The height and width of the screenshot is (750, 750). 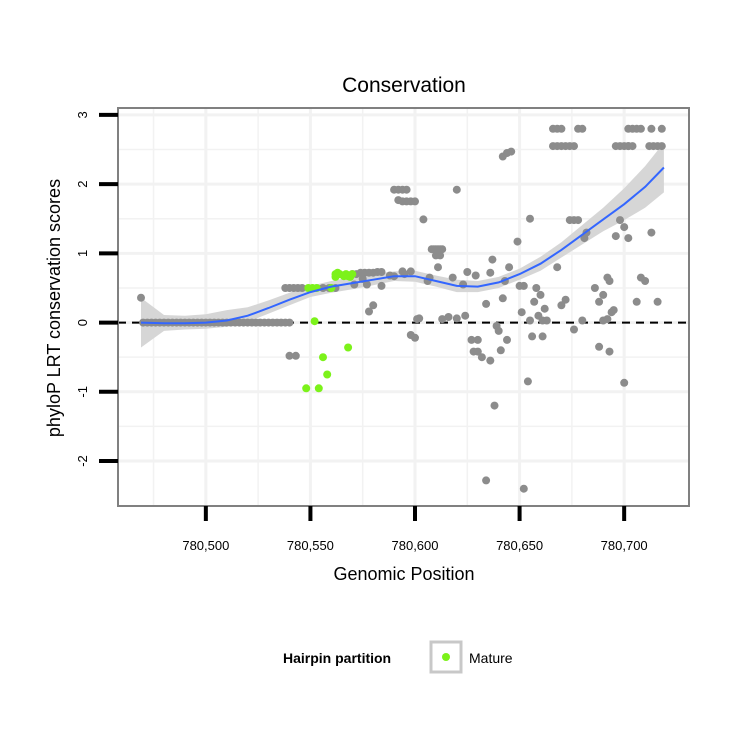 I want to click on legend-label-mature: Mature, so click(x=491, y=658).